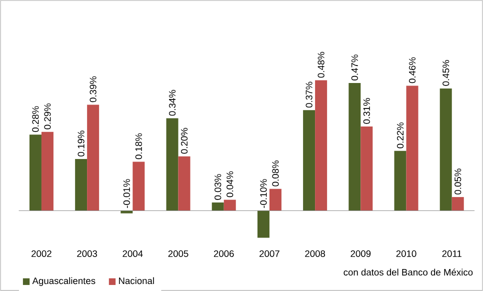  Describe the element at coordinates (136, 280) in the screenshot. I see `legend-label: Nacional` at that location.